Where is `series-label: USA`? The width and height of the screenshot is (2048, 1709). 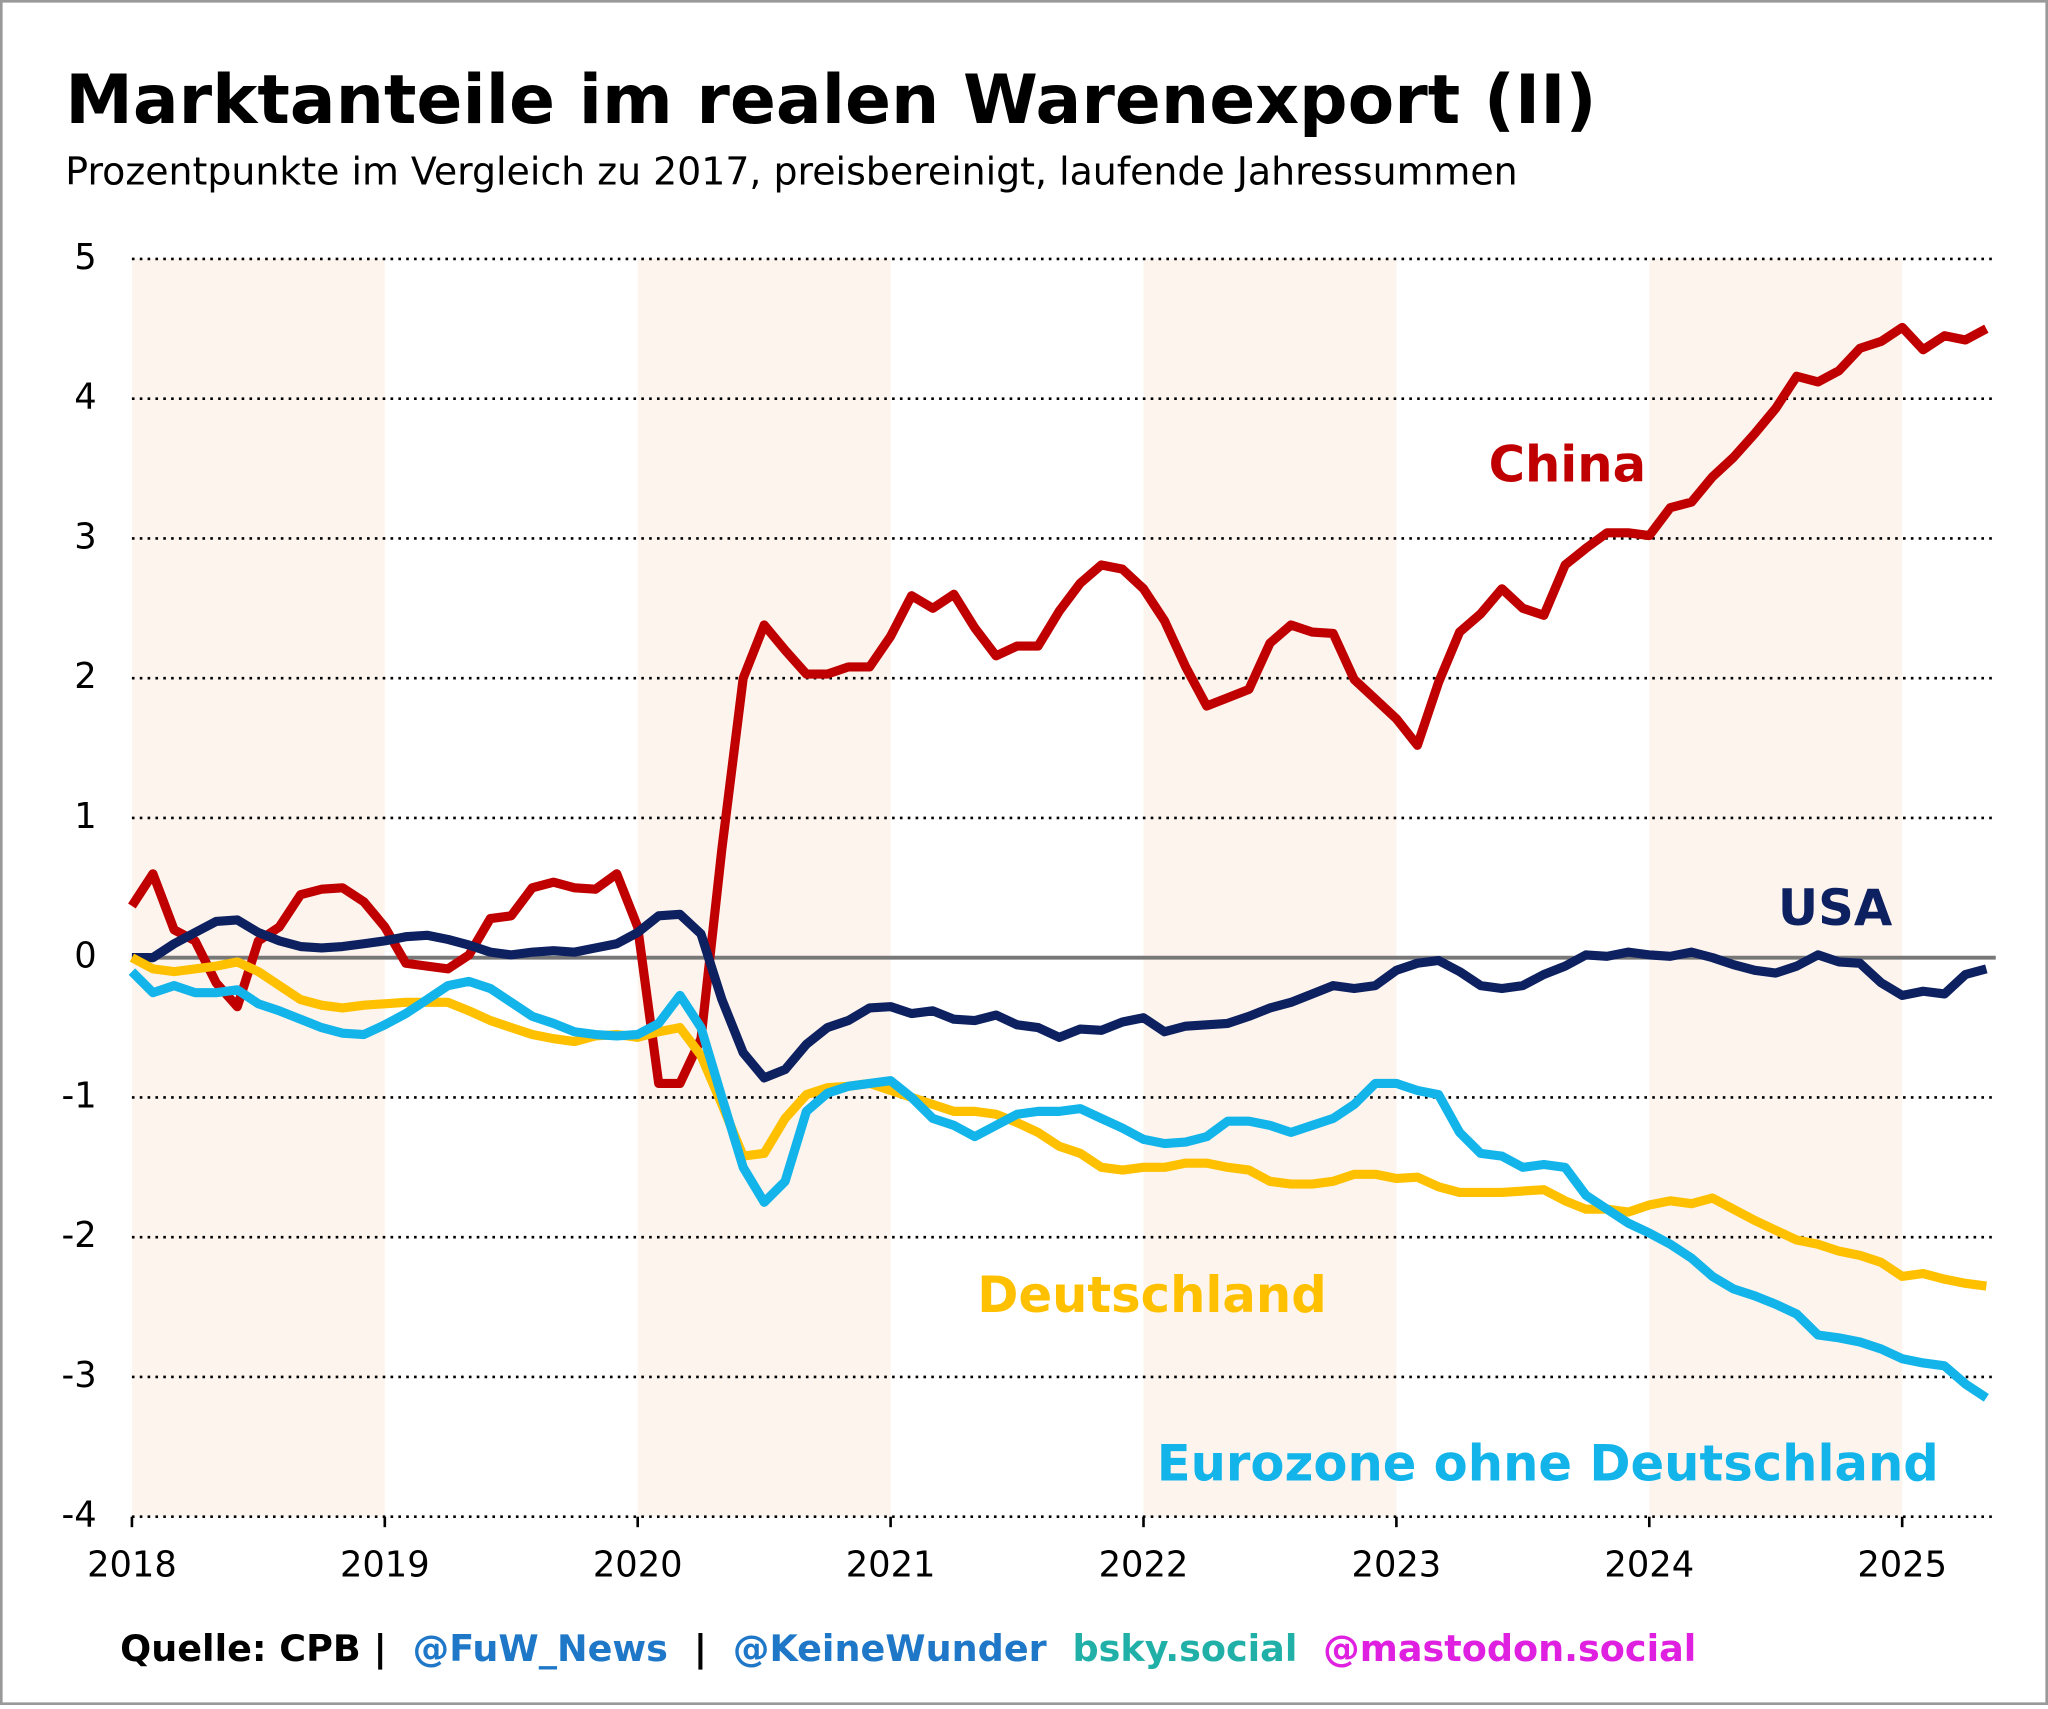
series-label: USA is located at coordinates (1835, 908).